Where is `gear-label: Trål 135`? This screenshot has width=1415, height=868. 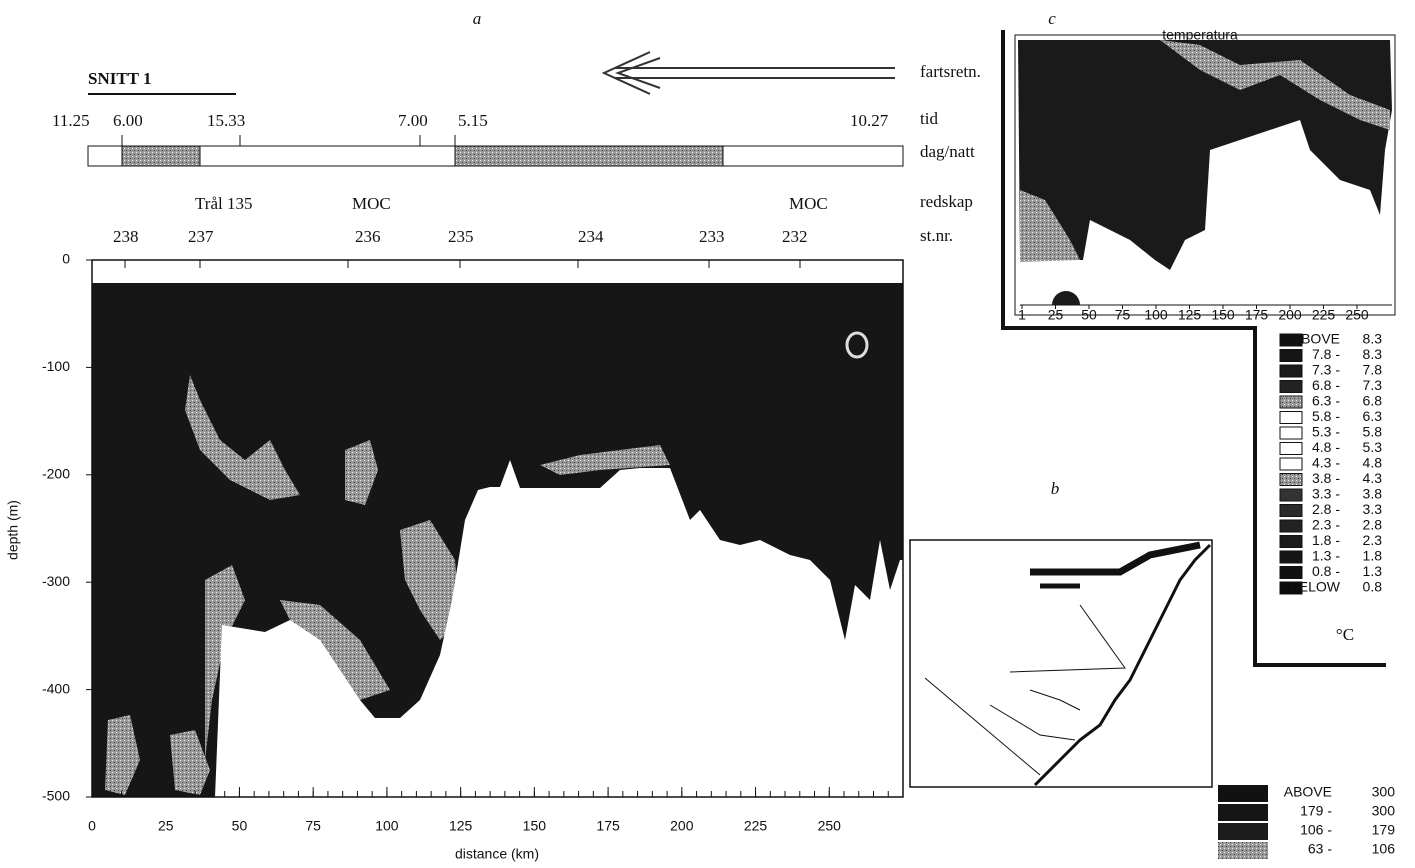
gear-label: Trål 135 is located at coordinates (223, 203).